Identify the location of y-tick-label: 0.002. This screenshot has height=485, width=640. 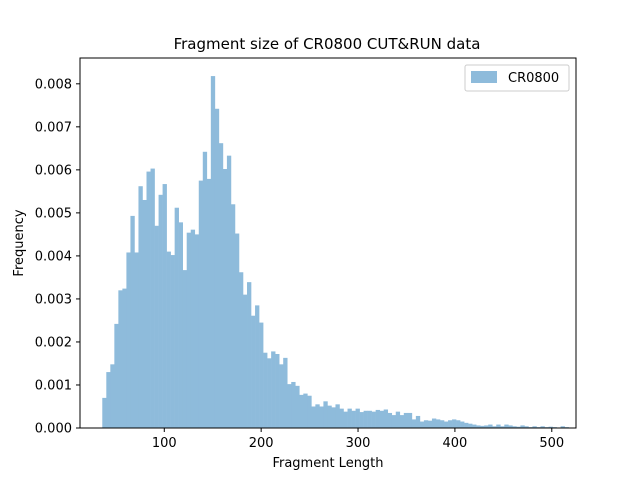
(53, 342).